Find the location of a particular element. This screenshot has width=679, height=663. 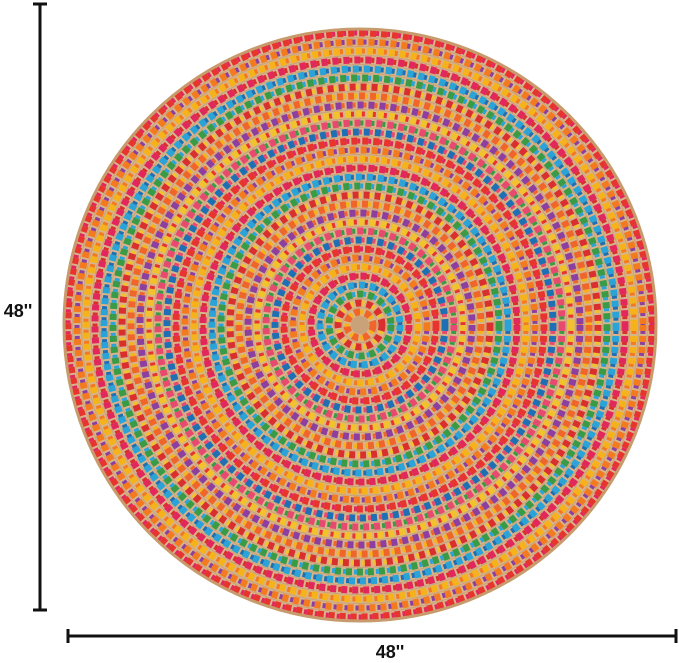

width-dimension: 48'' is located at coordinates (372, 645).